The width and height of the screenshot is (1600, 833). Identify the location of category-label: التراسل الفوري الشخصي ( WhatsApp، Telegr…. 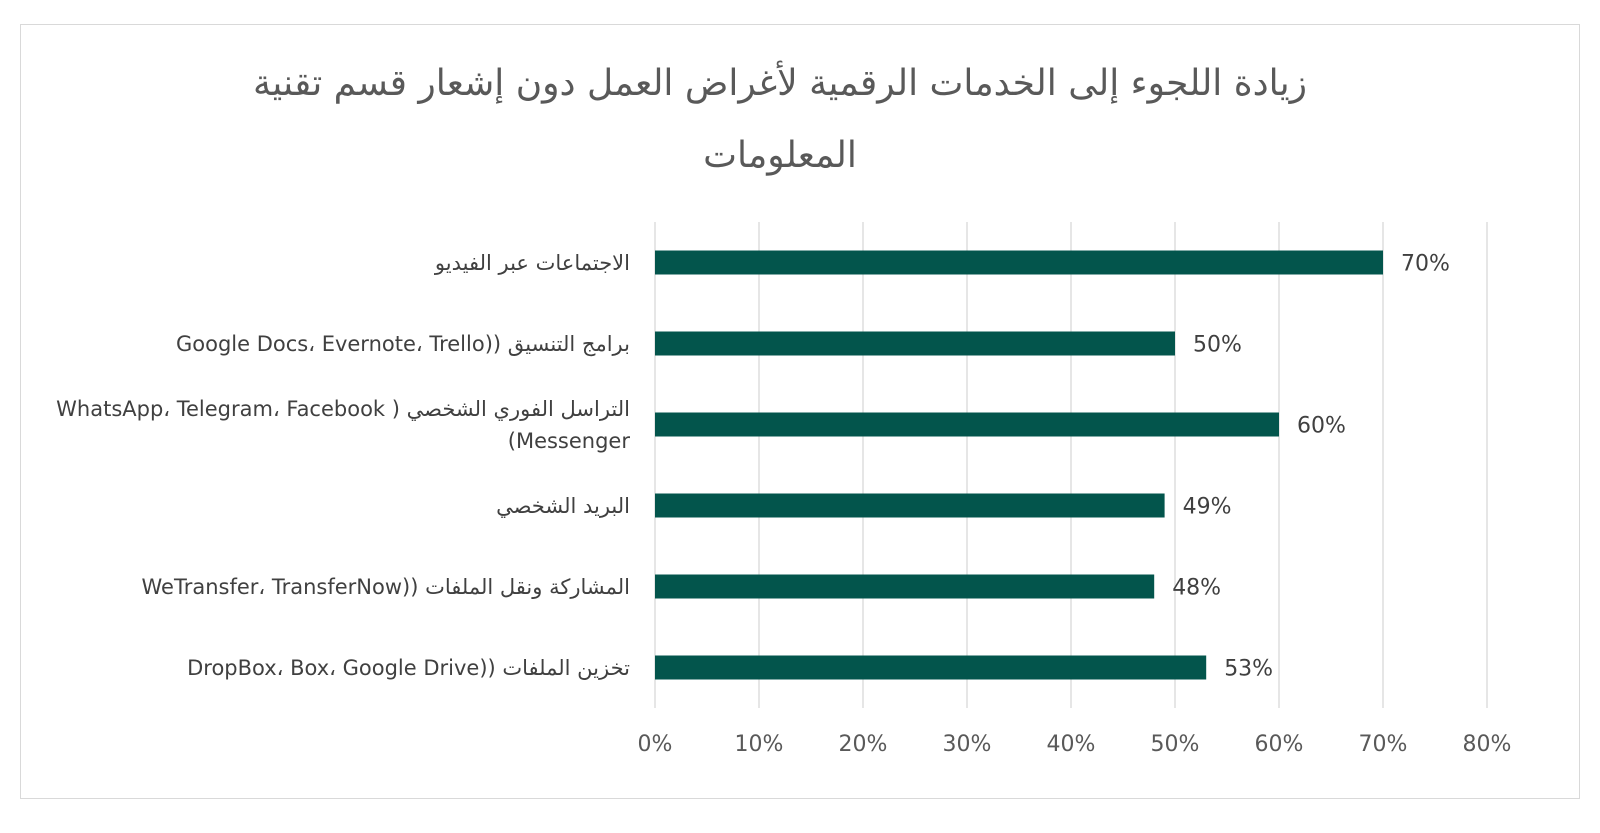
(343, 424).